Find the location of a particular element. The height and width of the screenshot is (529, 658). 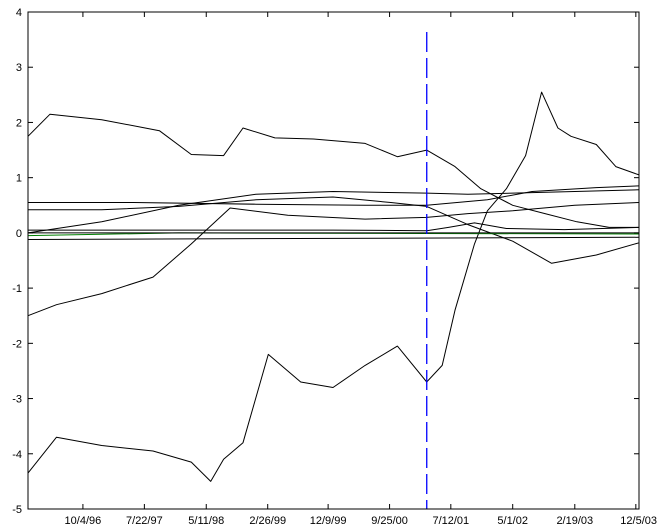

x-tick-label: 2/26/99 is located at coordinates (267, 521).